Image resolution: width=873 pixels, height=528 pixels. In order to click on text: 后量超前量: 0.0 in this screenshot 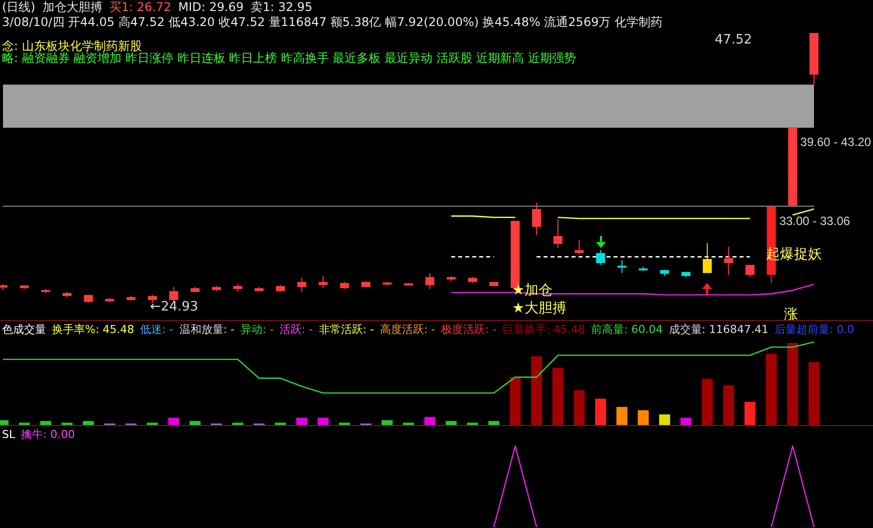, I will do `click(814, 329)`.